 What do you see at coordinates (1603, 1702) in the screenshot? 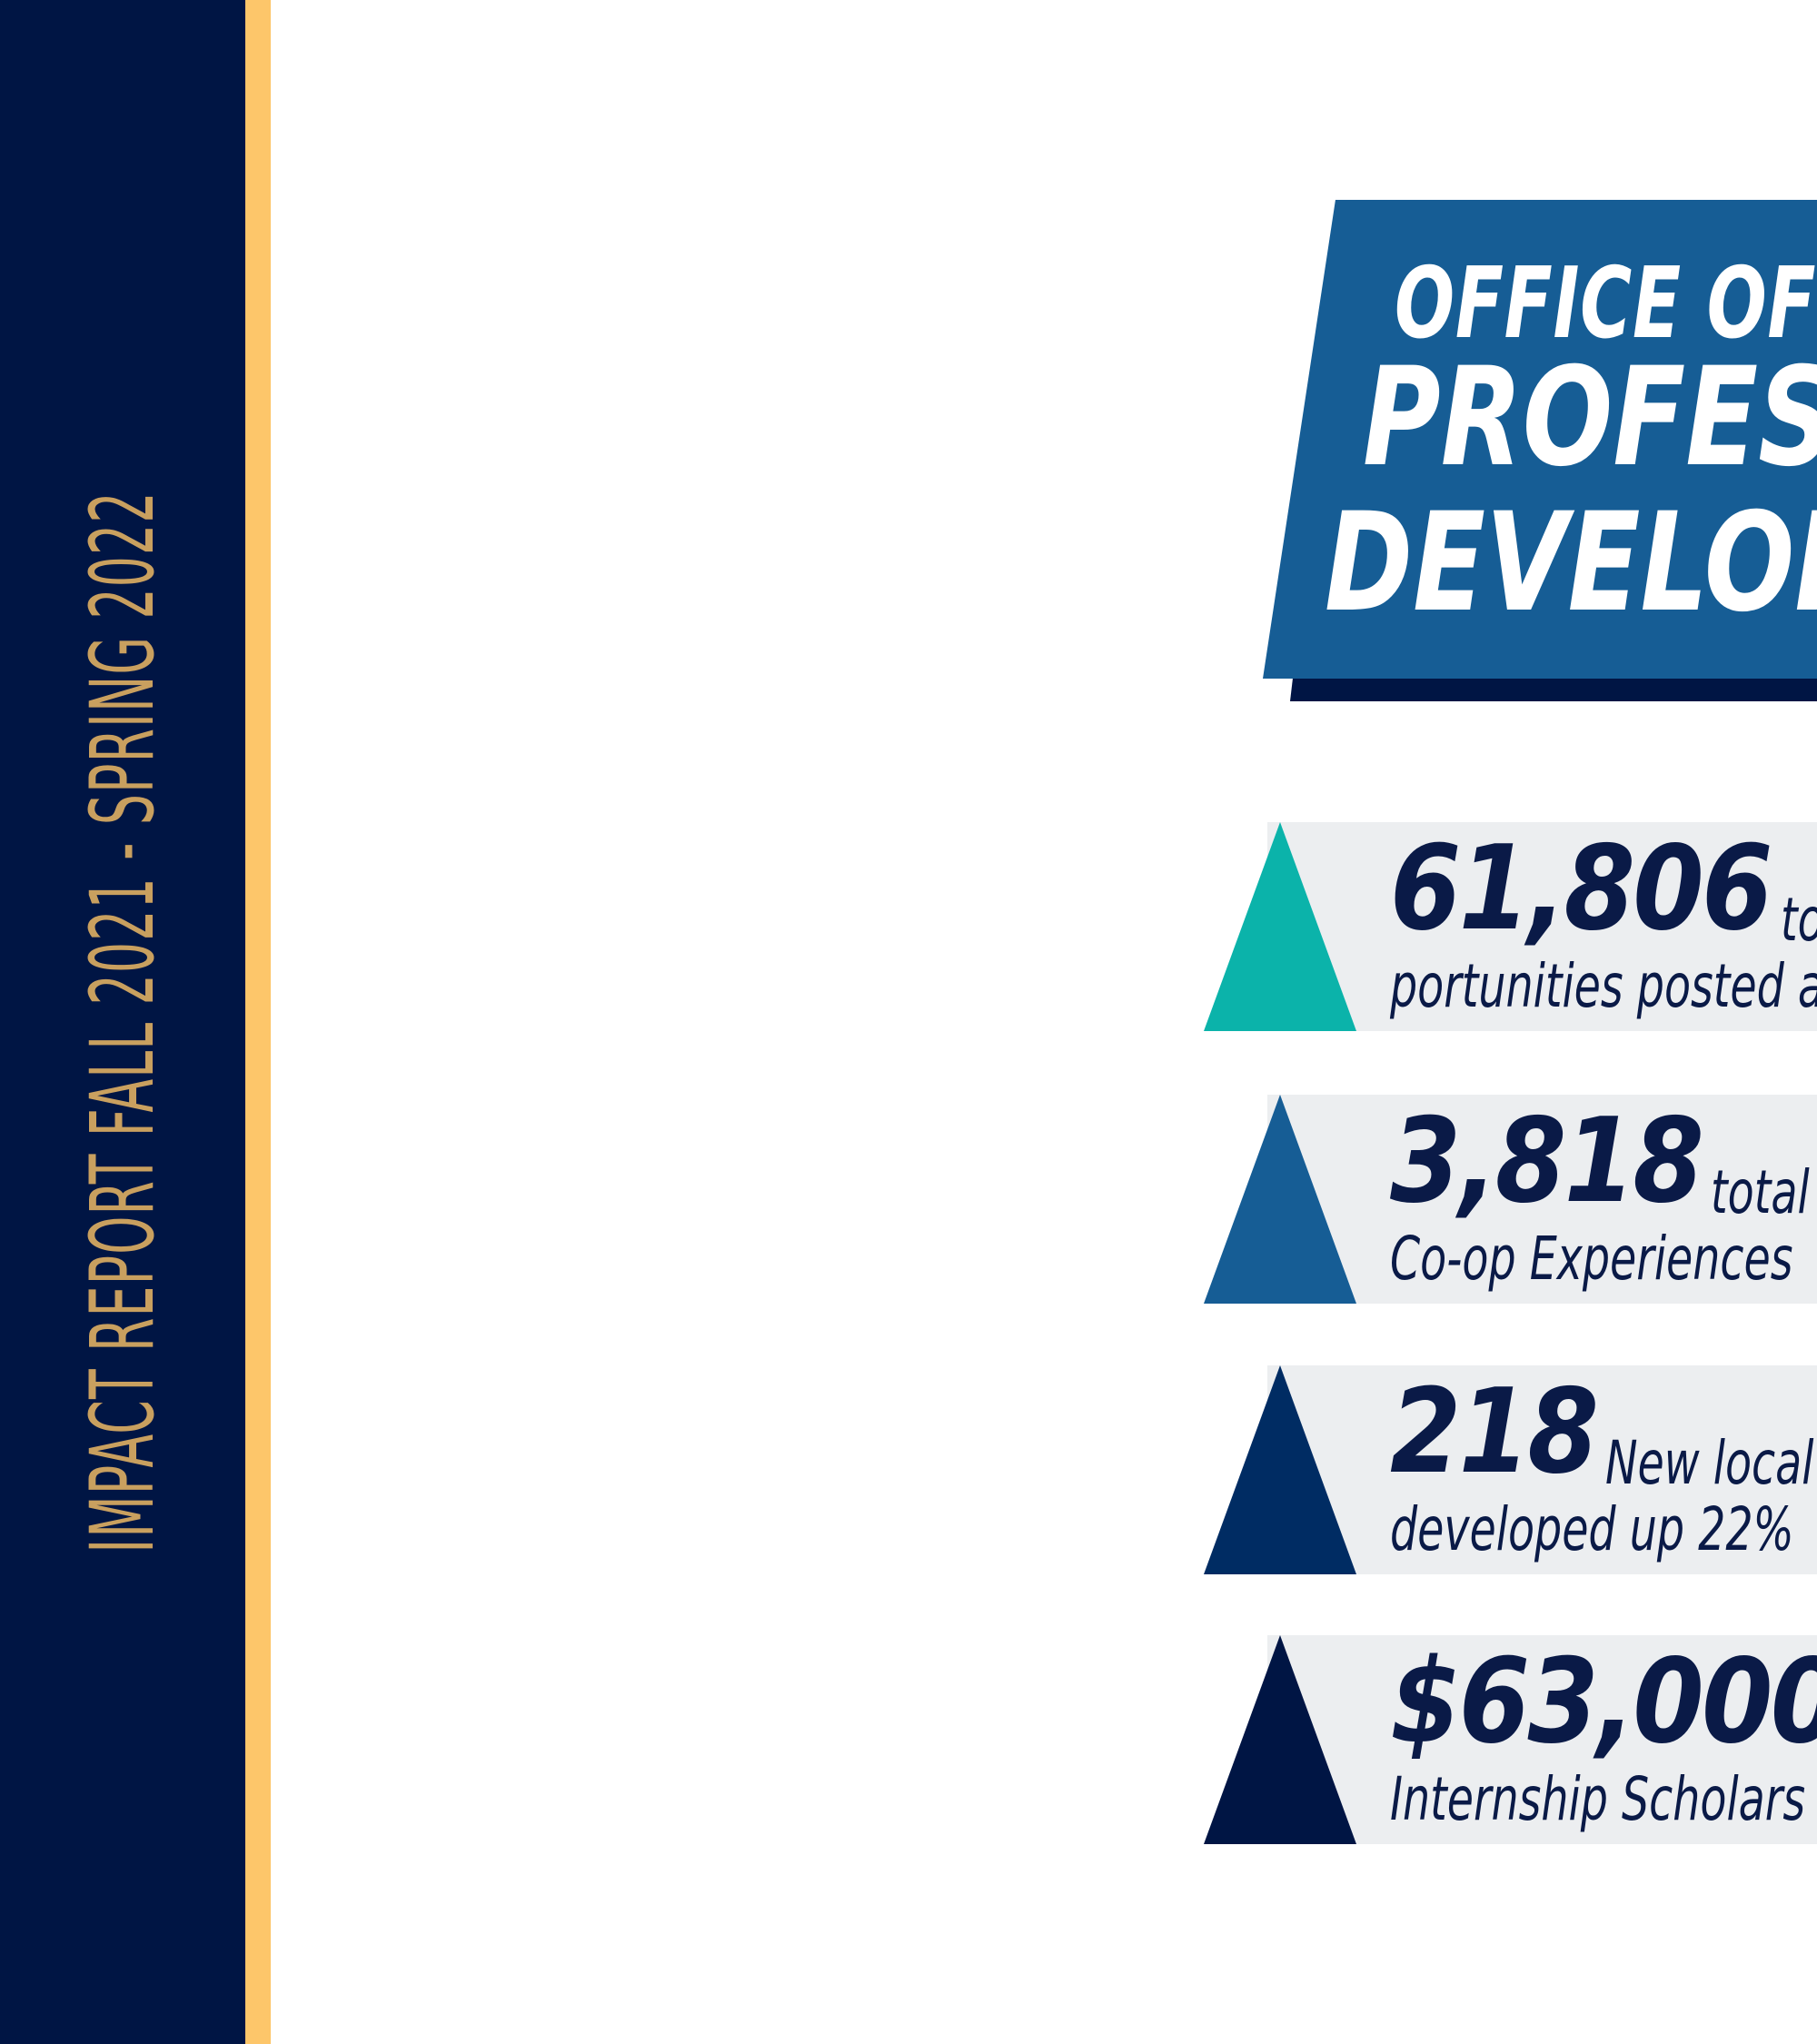
I see `stat-number: $63,000` at bounding box center [1603, 1702].